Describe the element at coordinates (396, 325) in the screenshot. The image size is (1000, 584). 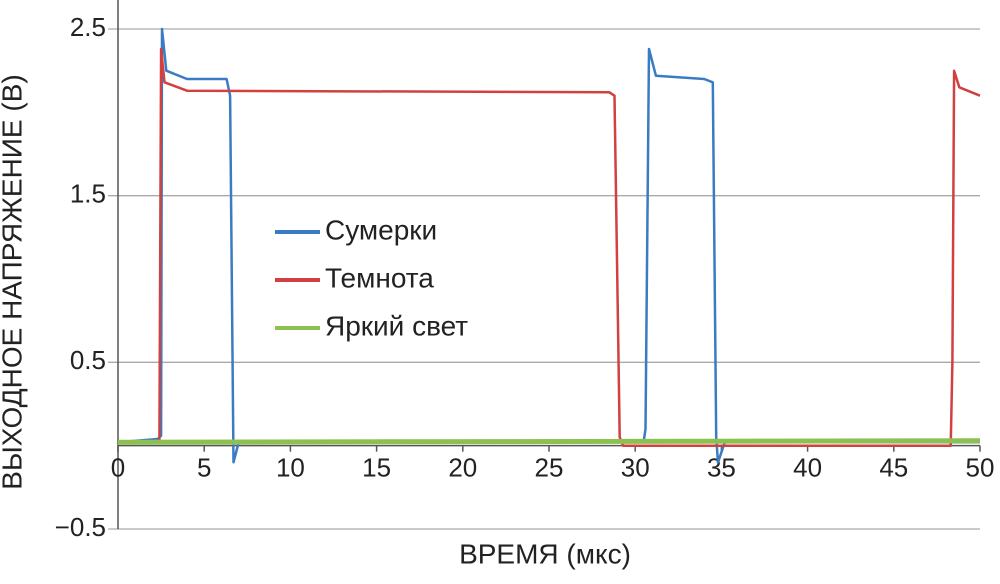
I see `legend-label: Яркий свет` at that location.